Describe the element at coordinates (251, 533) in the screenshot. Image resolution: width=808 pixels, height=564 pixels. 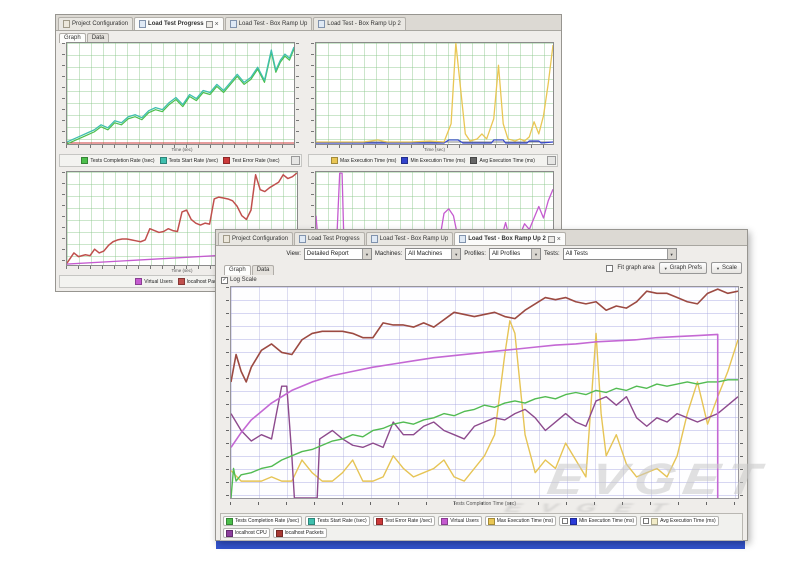
I see `legend-label: localhost CPU` at that location.